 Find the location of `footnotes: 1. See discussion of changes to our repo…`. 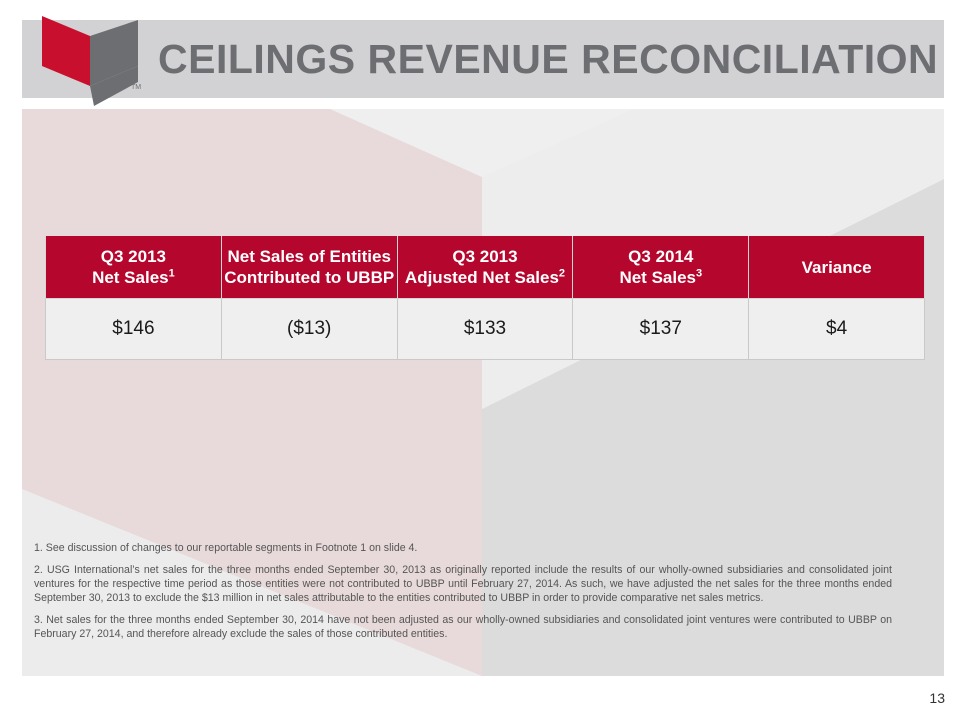

footnotes: 1. See discussion of changes to our repo… is located at coordinates (463, 595).